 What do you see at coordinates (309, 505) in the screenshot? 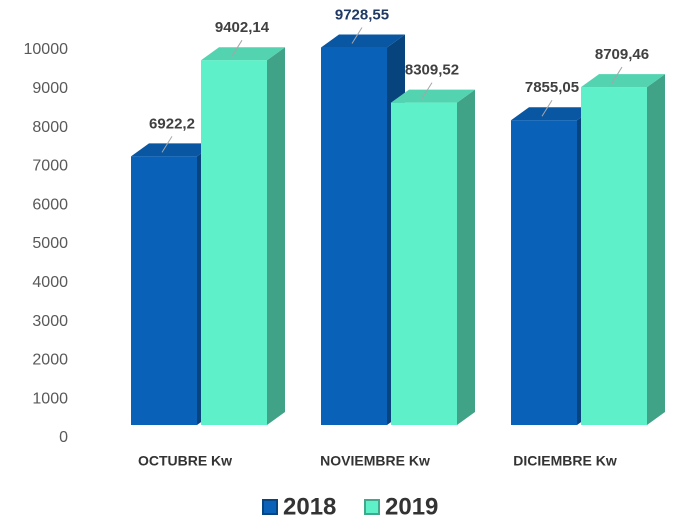
I see `legend-label: 2018` at bounding box center [309, 505].